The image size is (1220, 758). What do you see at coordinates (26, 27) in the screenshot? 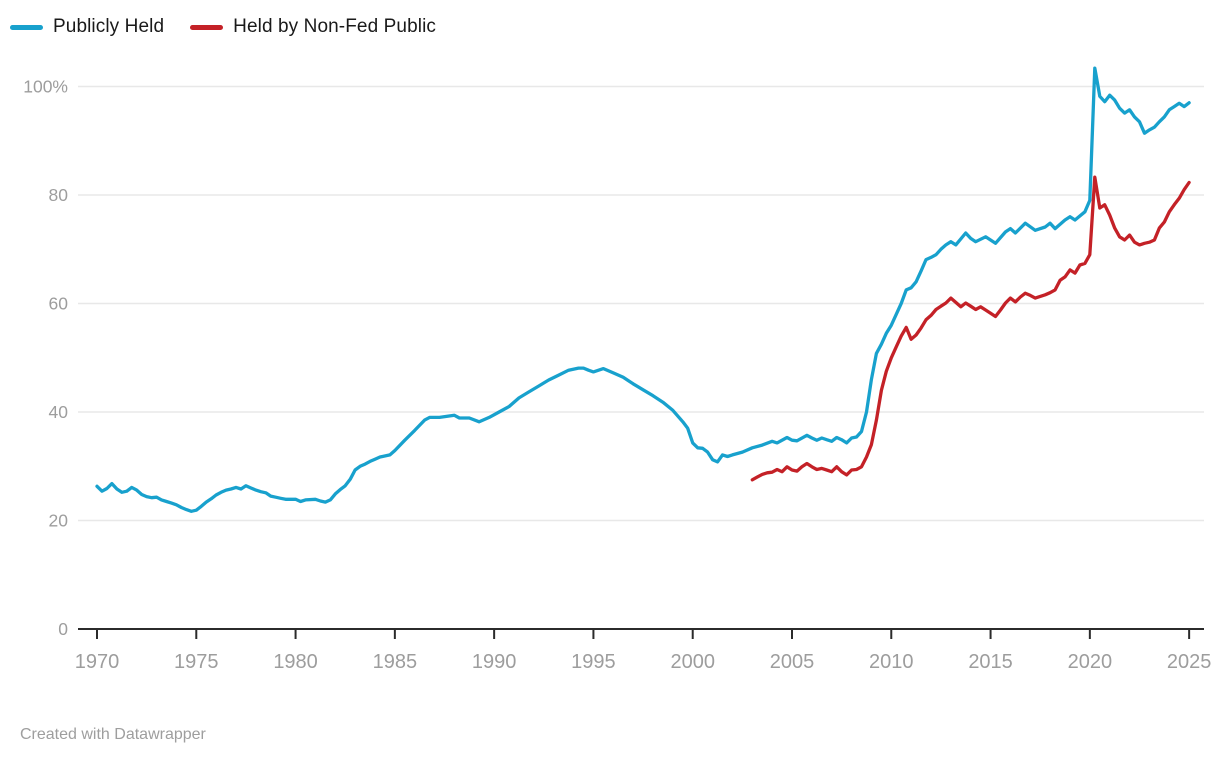
I see `legend-swatch-publicly-held-icon` at bounding box center [26, 27].